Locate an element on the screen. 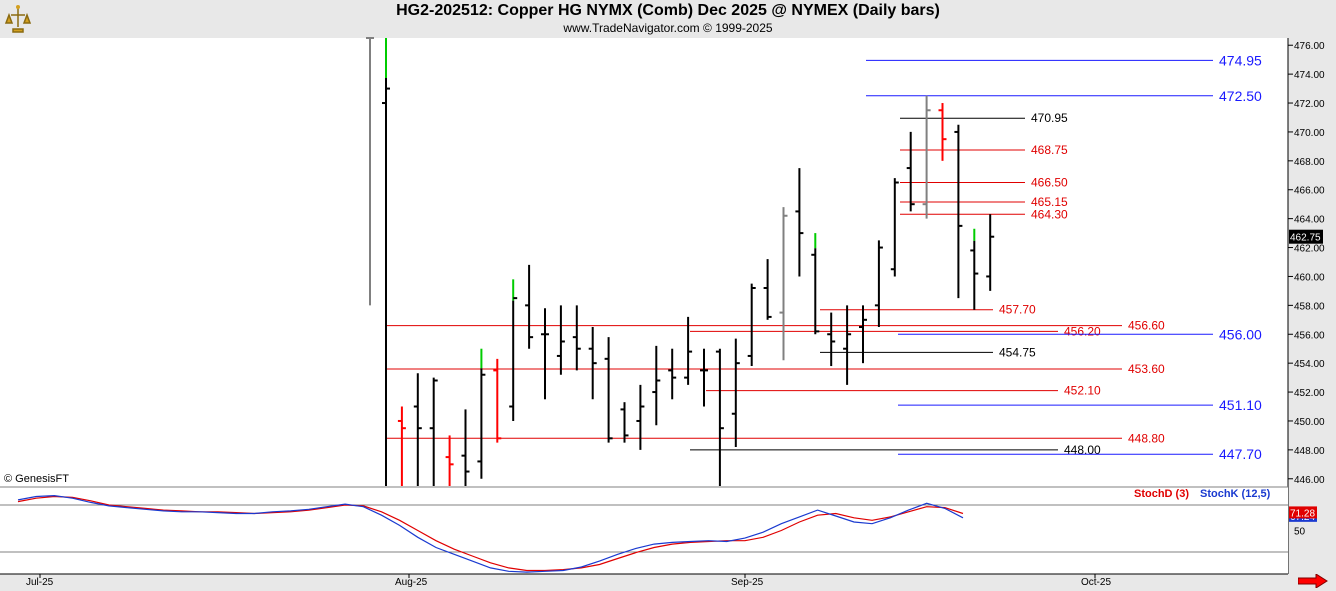 This screenshot has width=1336, height=591. y-tick-label: 464.00 is located at coordinates (1309, 220).